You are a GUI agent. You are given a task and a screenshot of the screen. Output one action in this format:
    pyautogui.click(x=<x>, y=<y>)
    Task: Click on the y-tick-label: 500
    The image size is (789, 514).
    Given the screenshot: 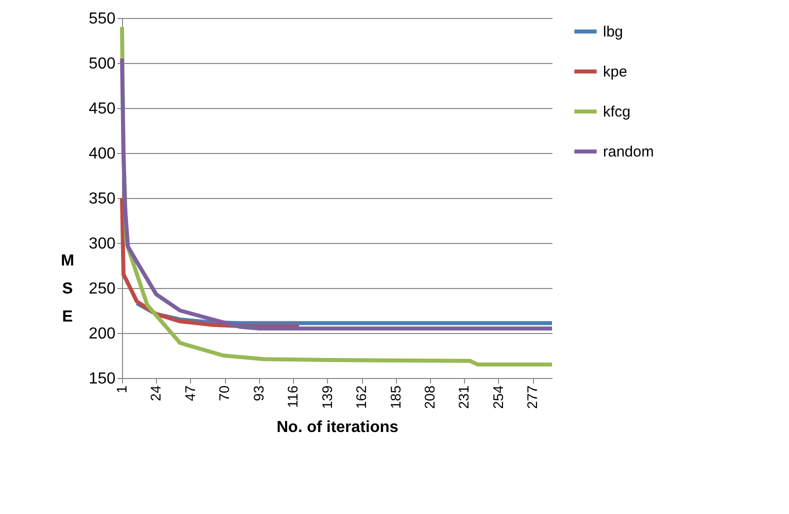 What is the action you would take?
    pyautogui.click(x=102, y=64)
    